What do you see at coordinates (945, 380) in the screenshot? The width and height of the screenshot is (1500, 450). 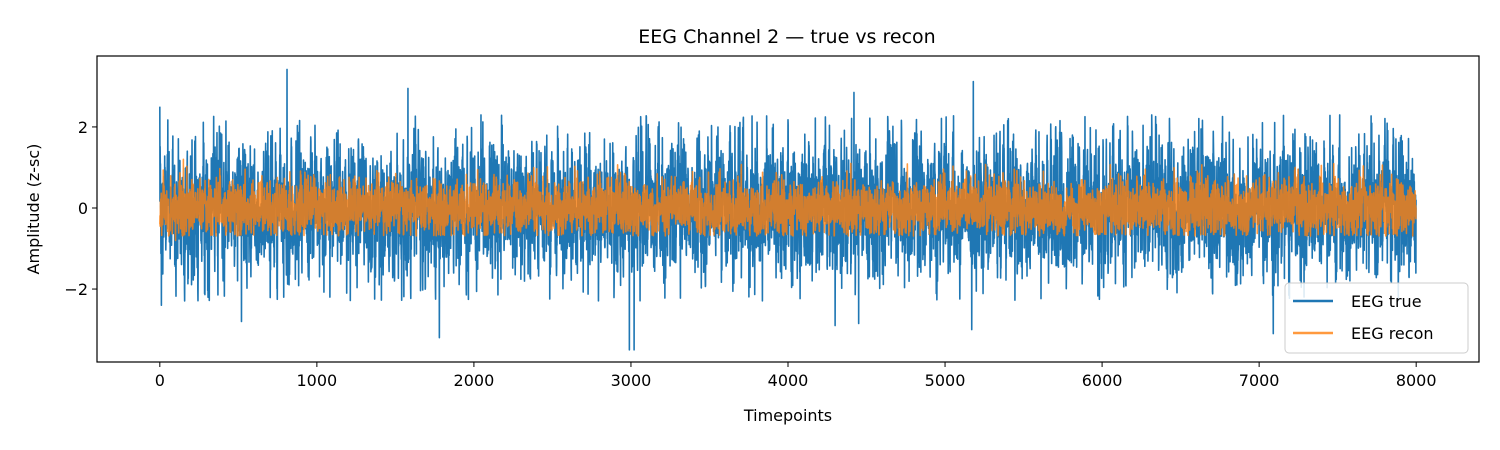 I see `x-tick-label: 5000` at bounding box center [945, 380].